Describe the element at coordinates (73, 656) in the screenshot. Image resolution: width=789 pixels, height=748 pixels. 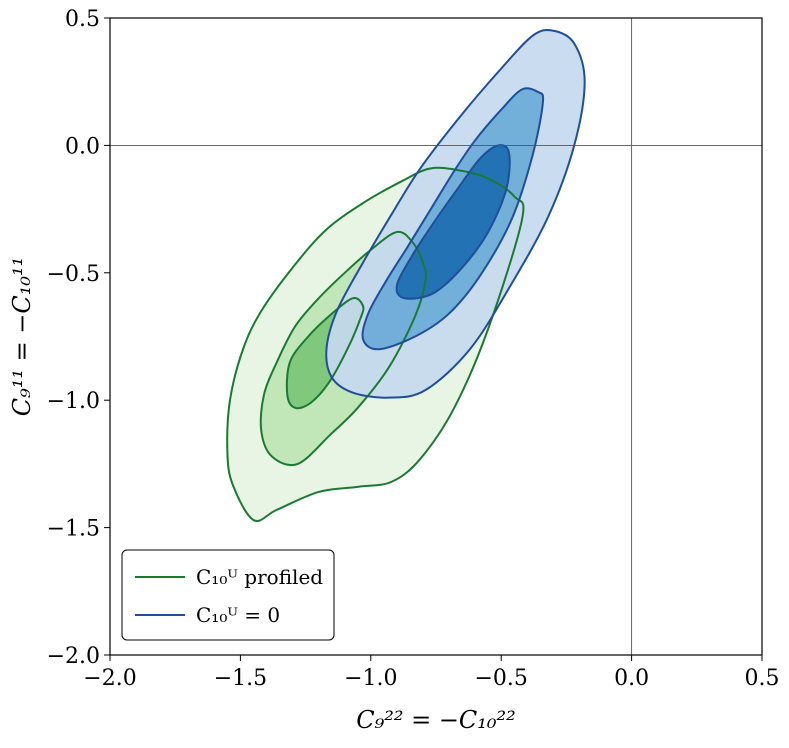
I see `y-tick-label: −2.0` at that location.